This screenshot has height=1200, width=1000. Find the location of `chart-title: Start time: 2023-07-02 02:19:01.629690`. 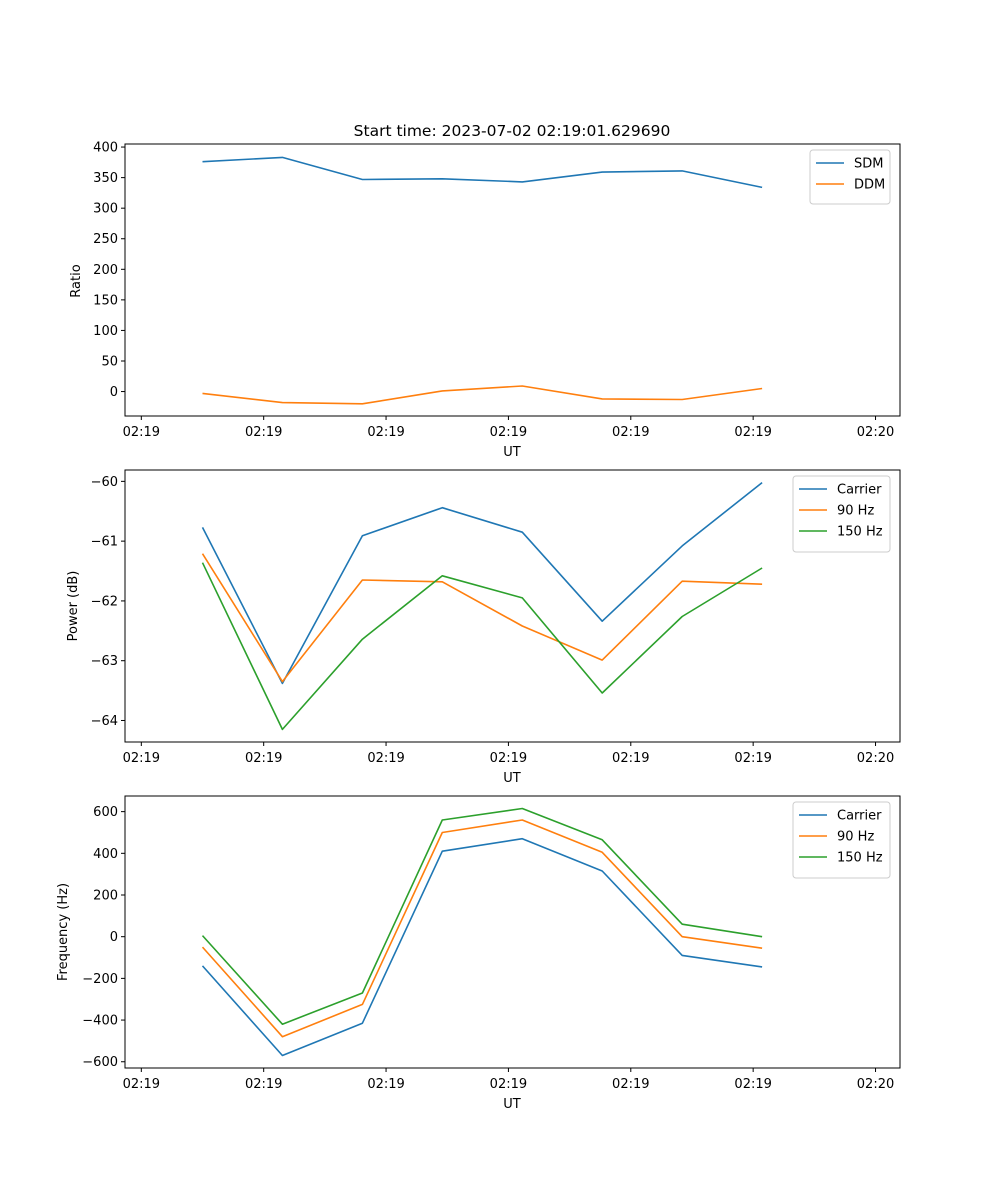

chart-title: Start time: 2023-07-02 02:19:01.629690 is located at coordinates (512, 131).